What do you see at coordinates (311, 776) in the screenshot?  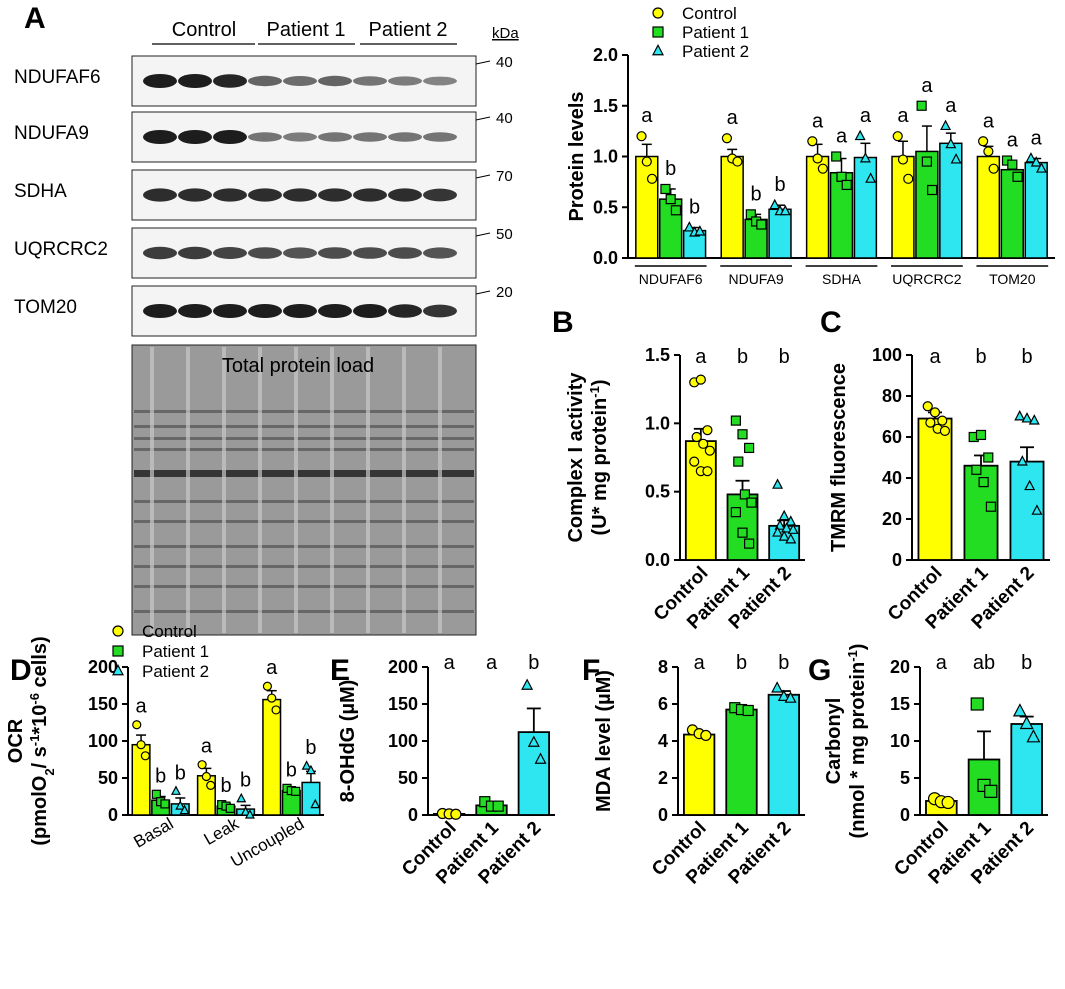 I see `bar-group-uncoupled-patient-2: b` at bounding box center [311, 776].